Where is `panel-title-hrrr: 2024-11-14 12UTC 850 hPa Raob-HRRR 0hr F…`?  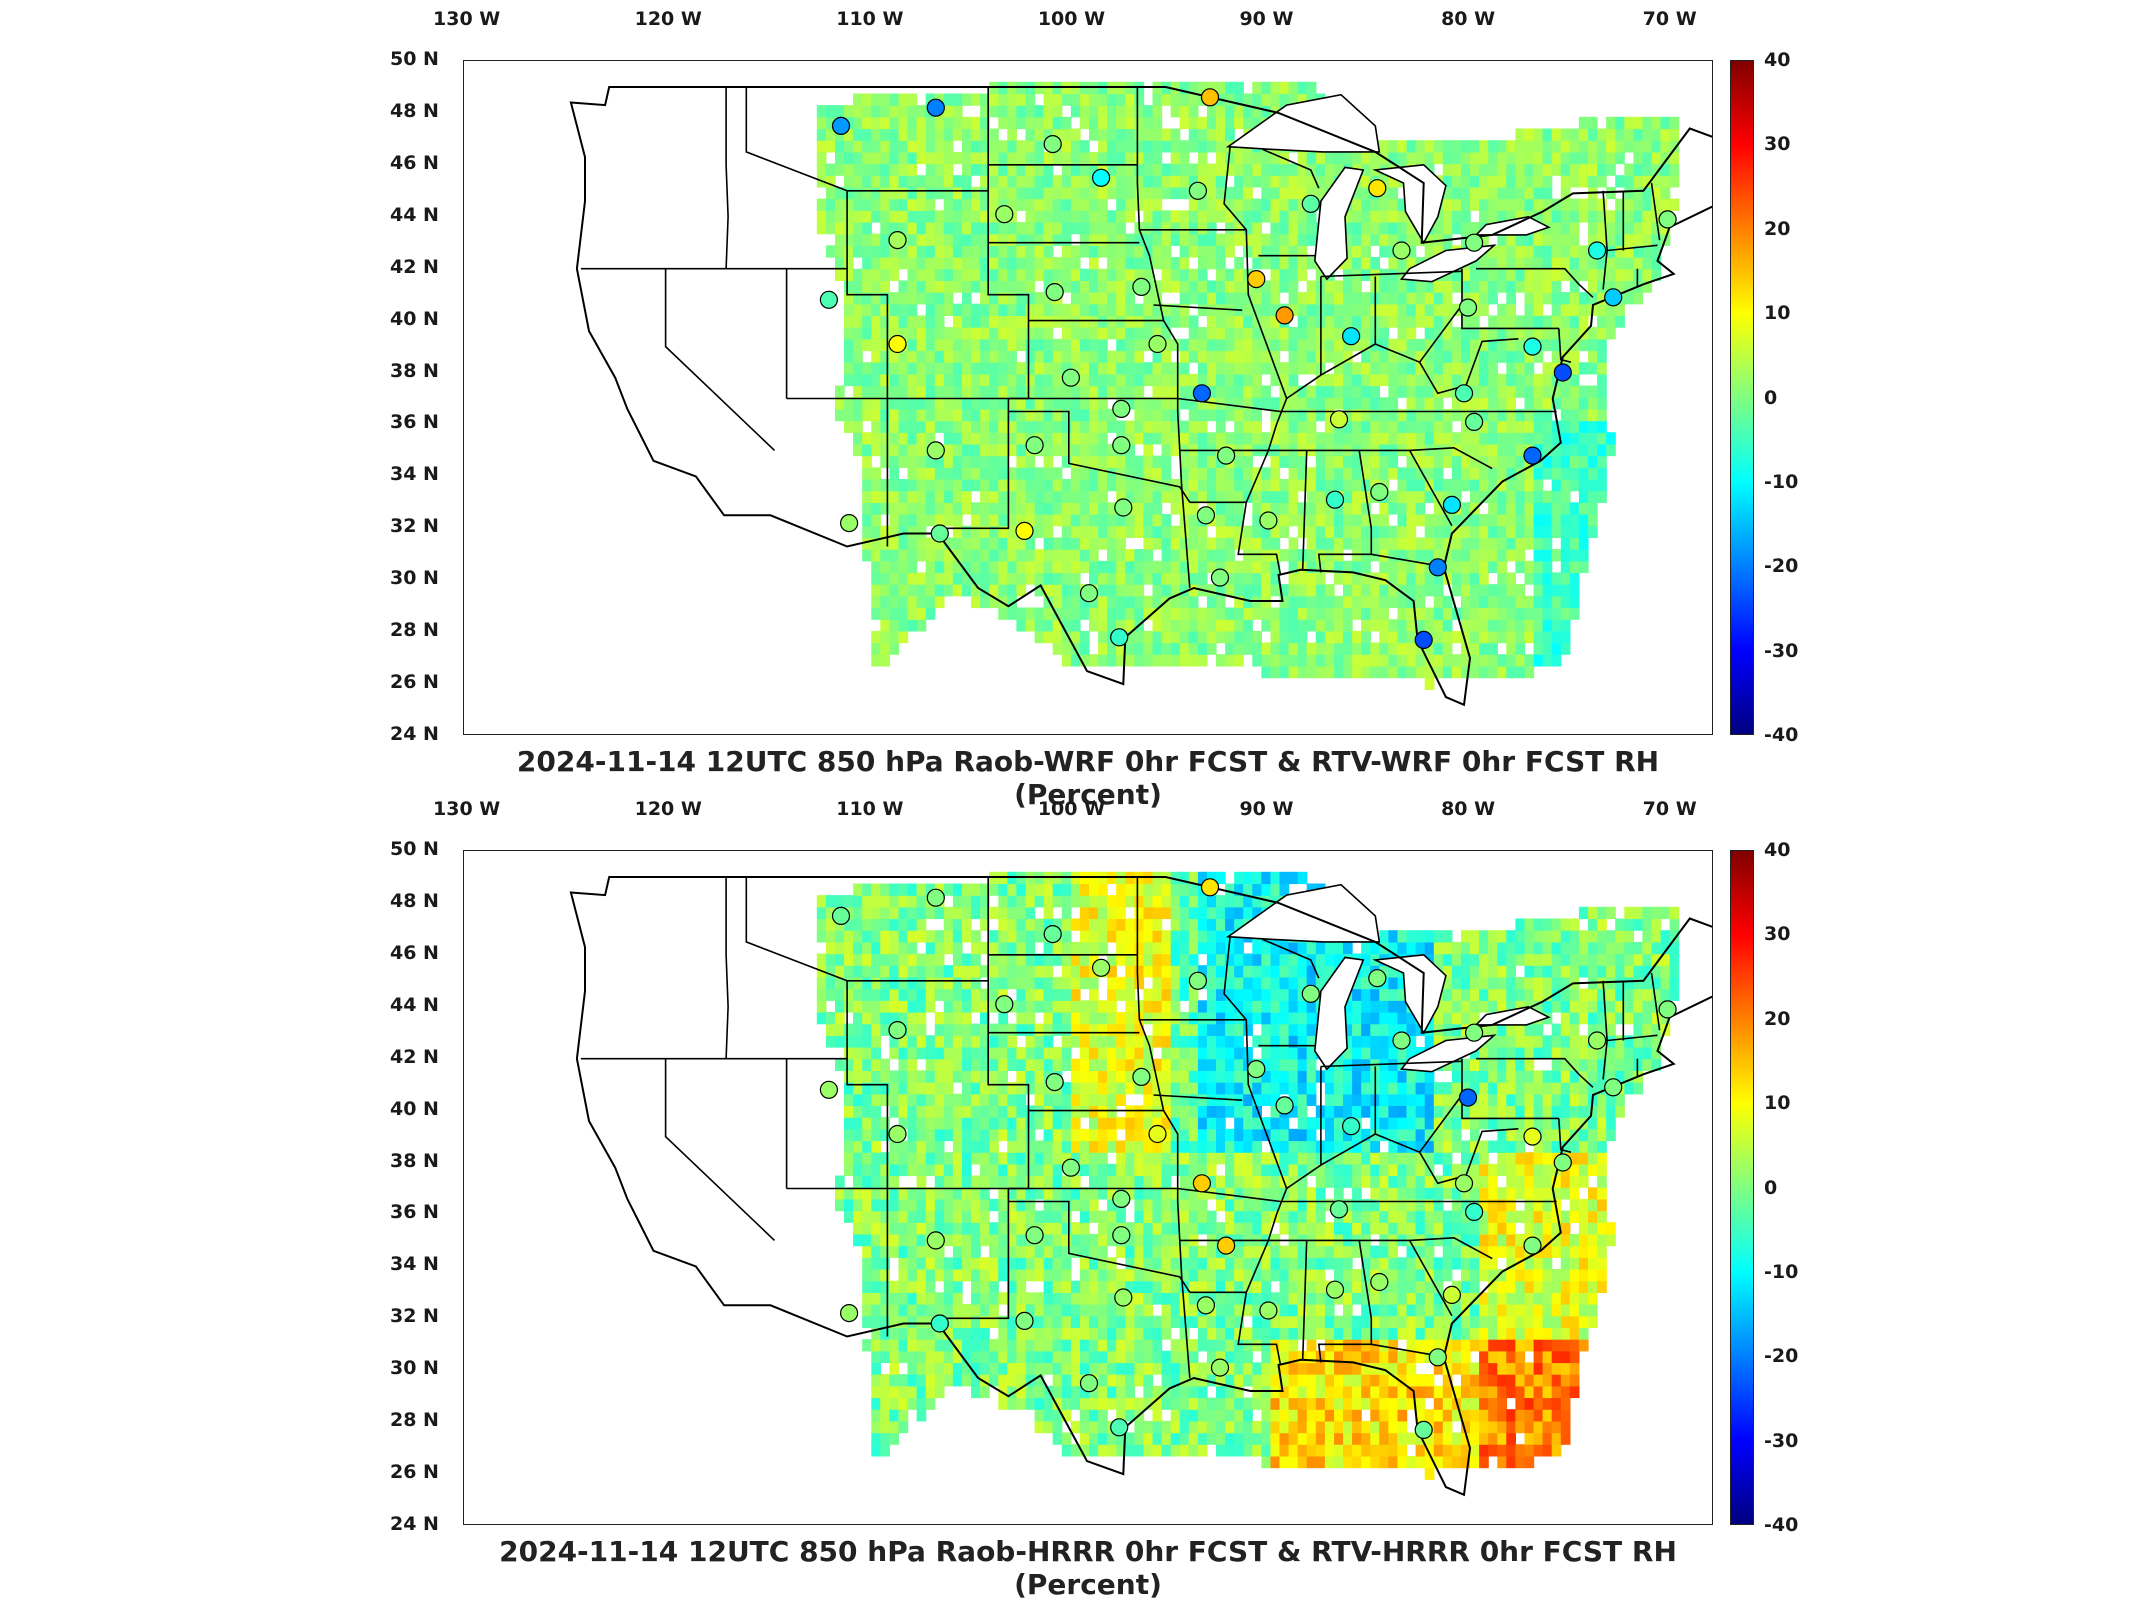 panel-title-hrrr: 2024-11-14 12UTC 850 hPa Raob-HRRR 0hr F… is located at coordinates (1088, 1568).